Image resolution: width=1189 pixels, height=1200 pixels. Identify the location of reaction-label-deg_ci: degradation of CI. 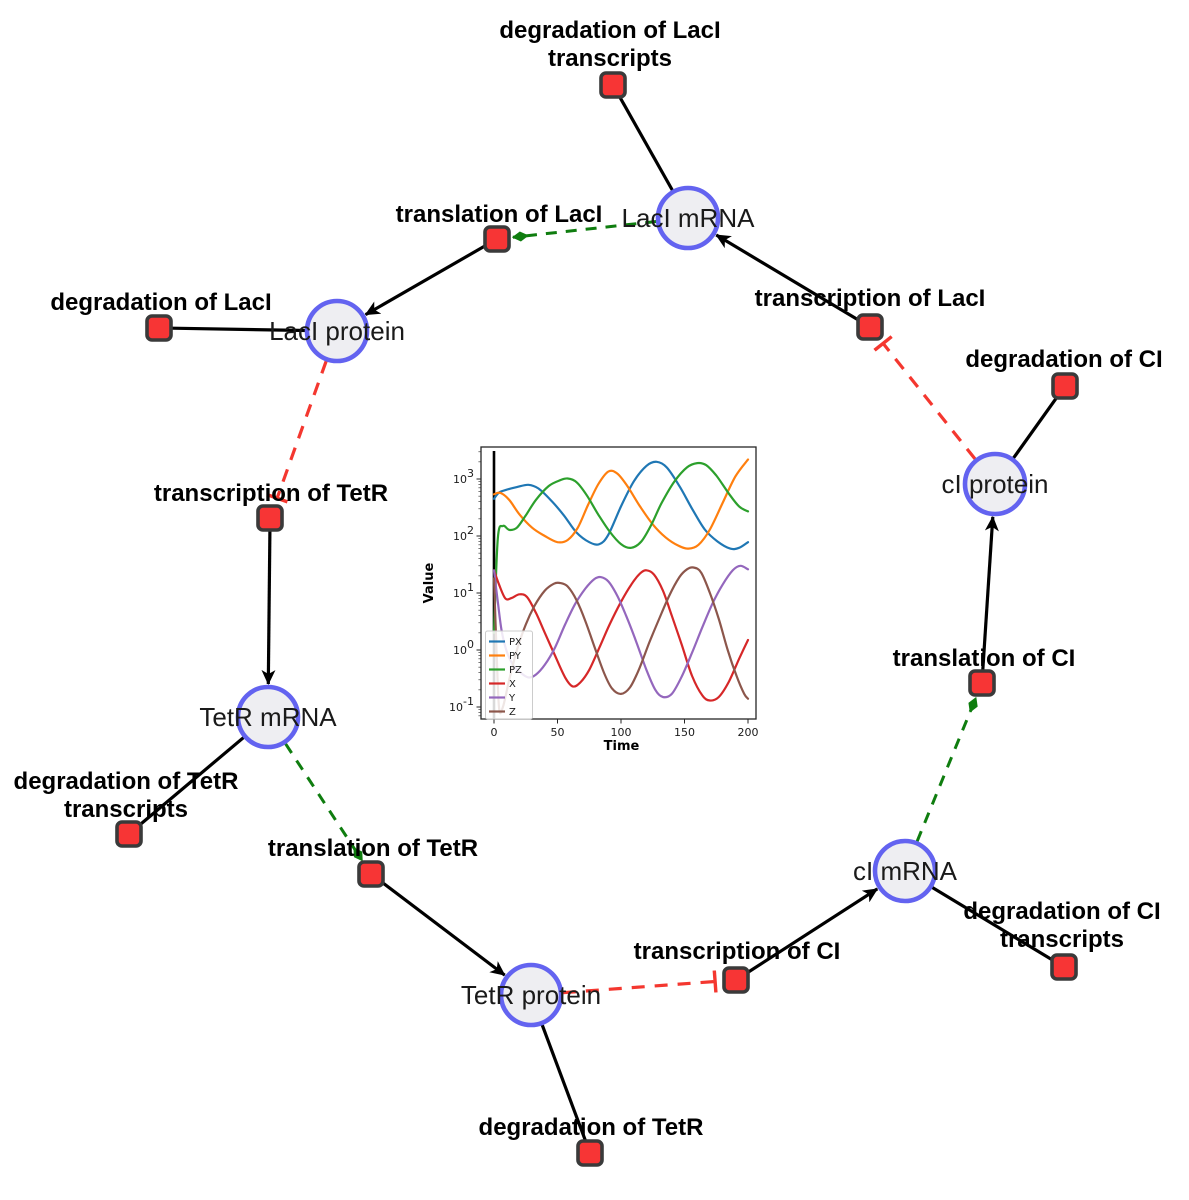
(1063, 359).